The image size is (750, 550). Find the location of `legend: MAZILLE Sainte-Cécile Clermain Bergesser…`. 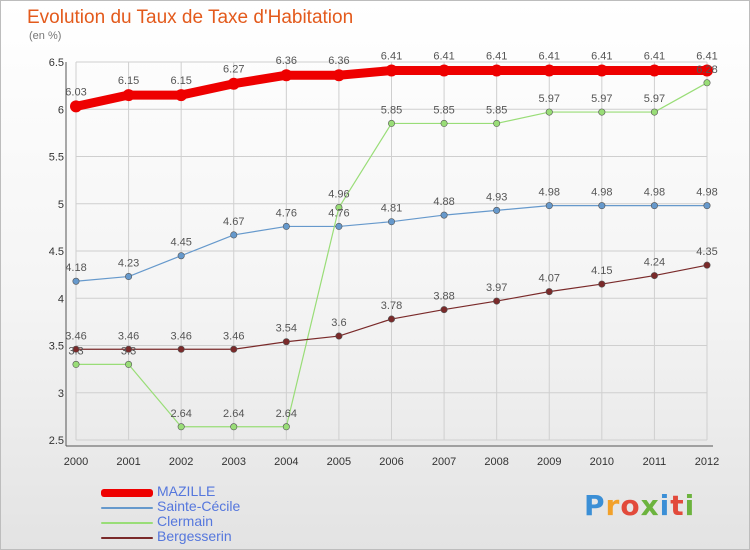

legend: MAZILLE Sainte-Cécile Clermain Bergesser… is located at coordinates (221, 514).